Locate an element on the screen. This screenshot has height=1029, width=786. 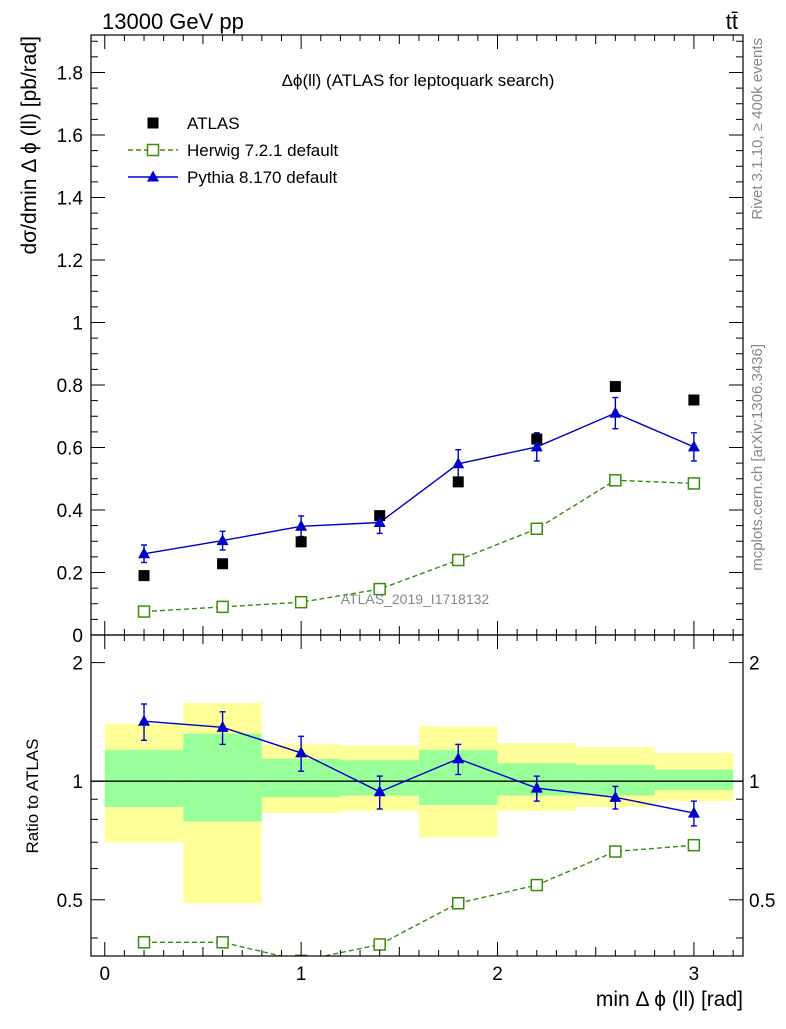
y-tick-label: 0.8 is located at coordinates (70, 386).